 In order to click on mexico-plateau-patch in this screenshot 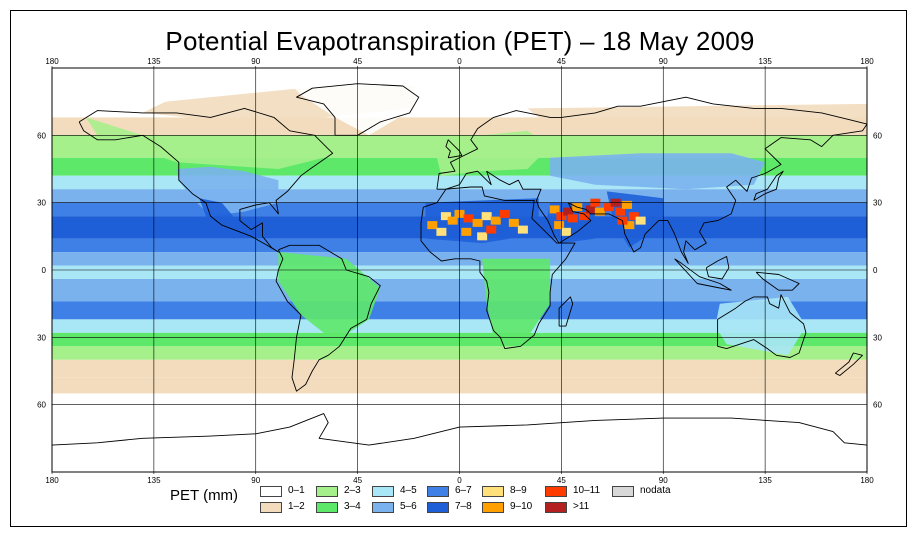, I will do `click(216, 212)`.